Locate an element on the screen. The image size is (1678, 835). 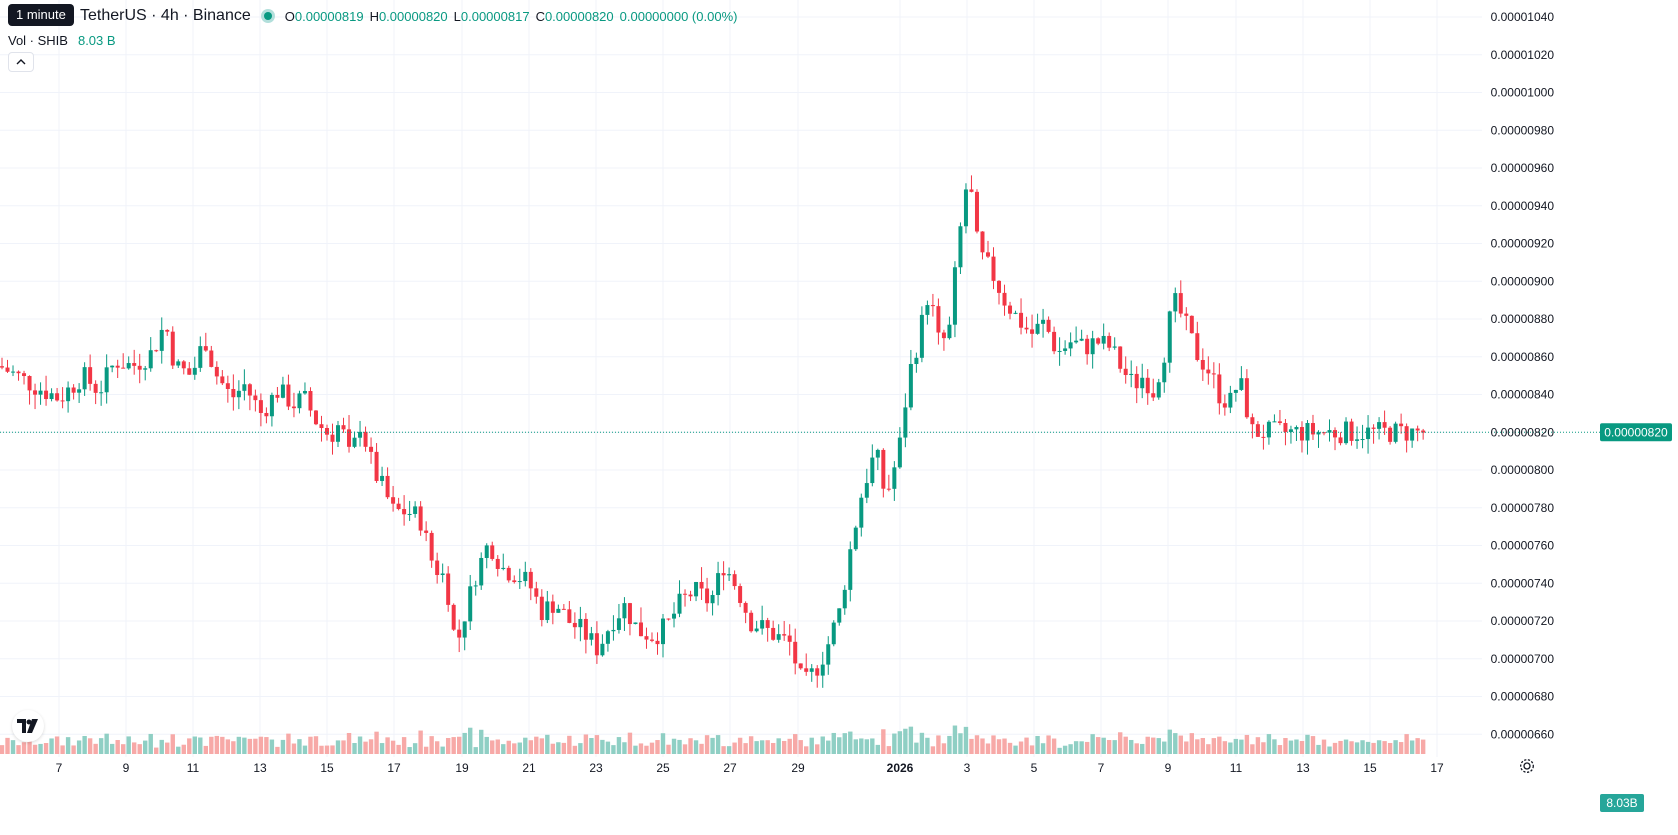
chevron-up-icon is located at coordinates (21, 62).